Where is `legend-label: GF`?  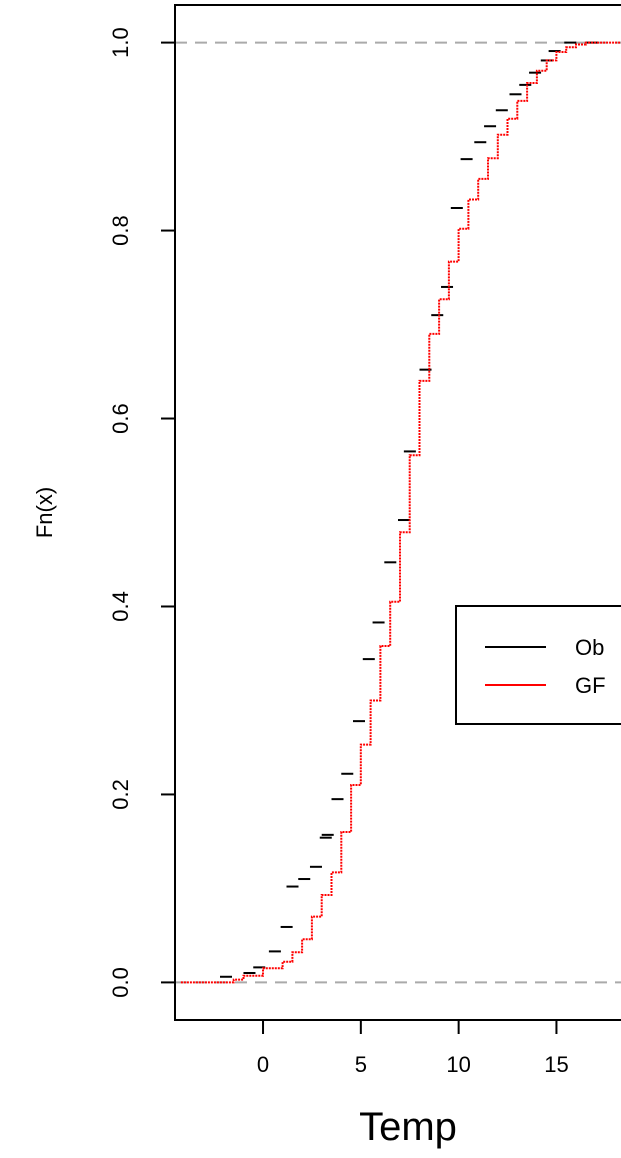
legend-label: GF is located at coordinates (590, 685).